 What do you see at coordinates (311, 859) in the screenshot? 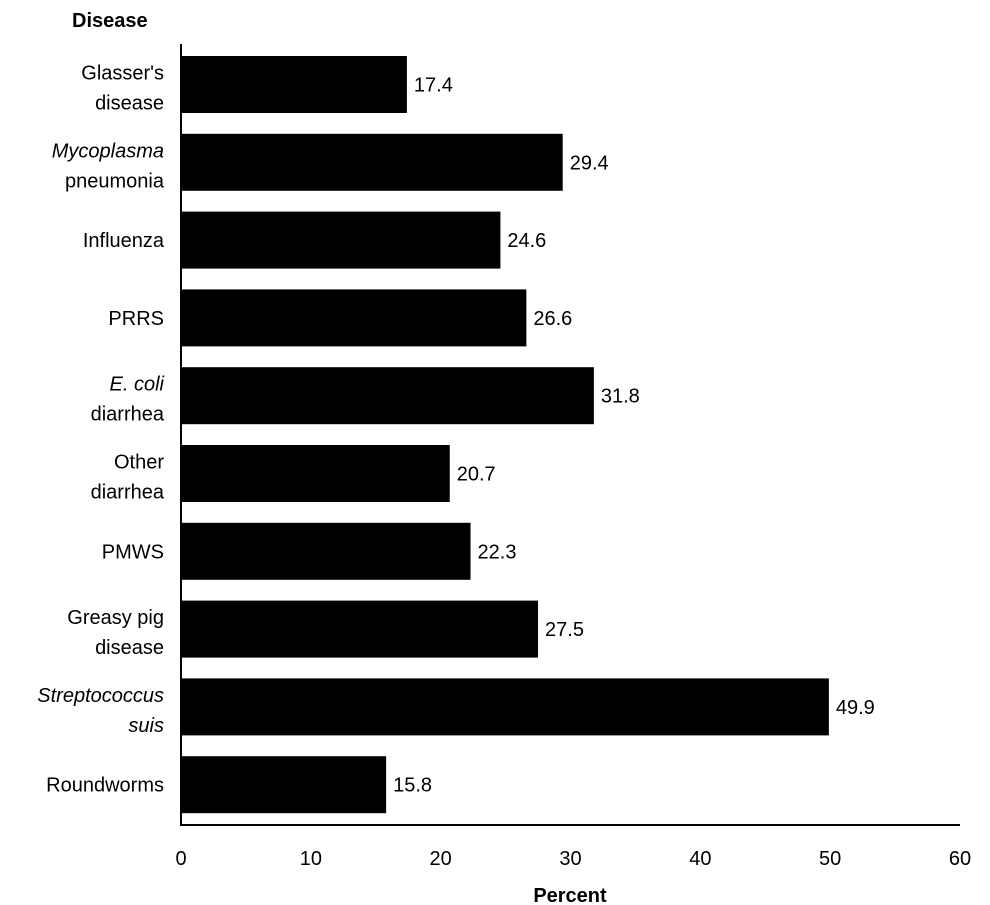
I see `x-tick-label-10: 10` at bounding box center [311, 859].